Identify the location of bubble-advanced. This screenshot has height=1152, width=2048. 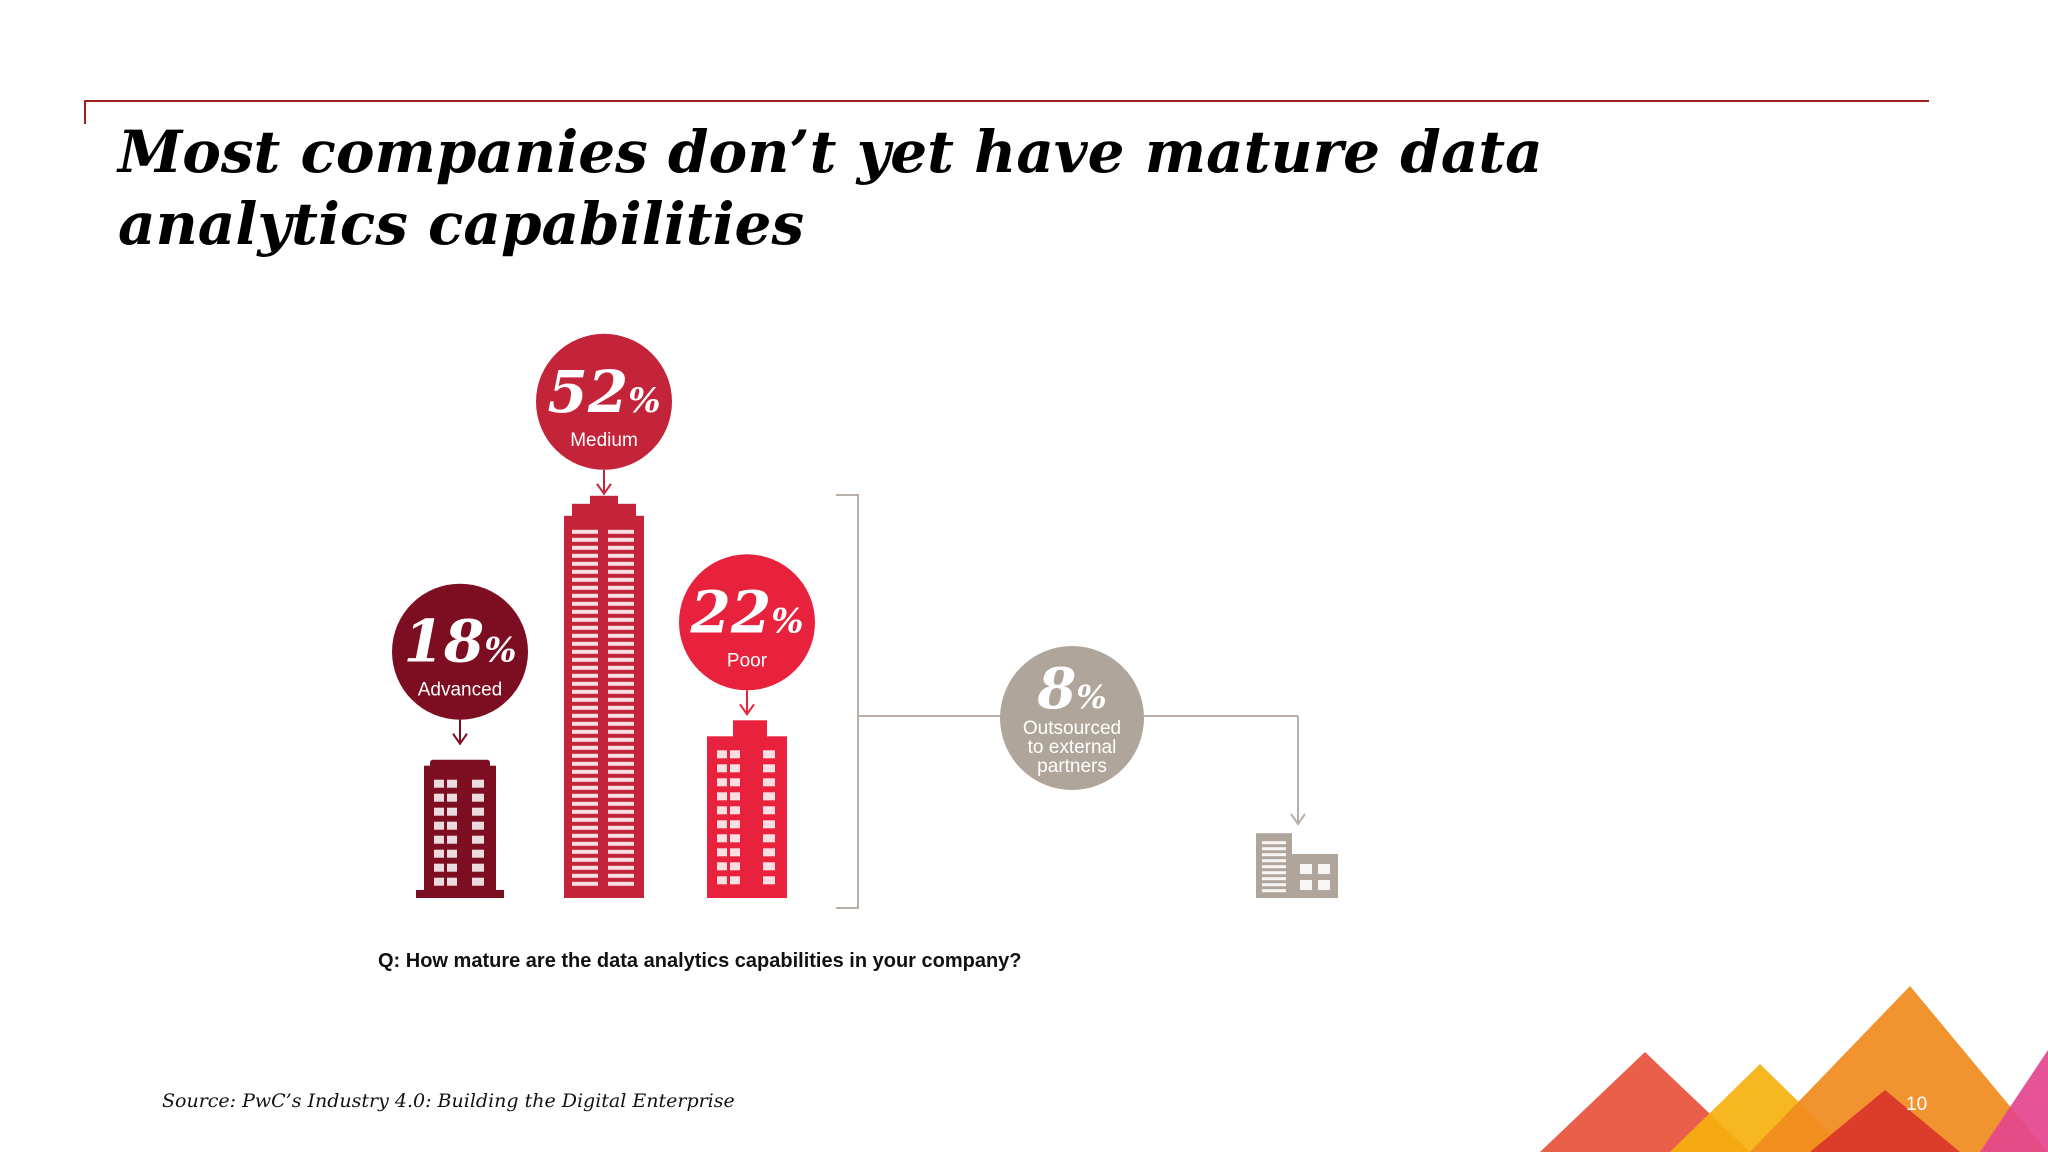
(460, 651).